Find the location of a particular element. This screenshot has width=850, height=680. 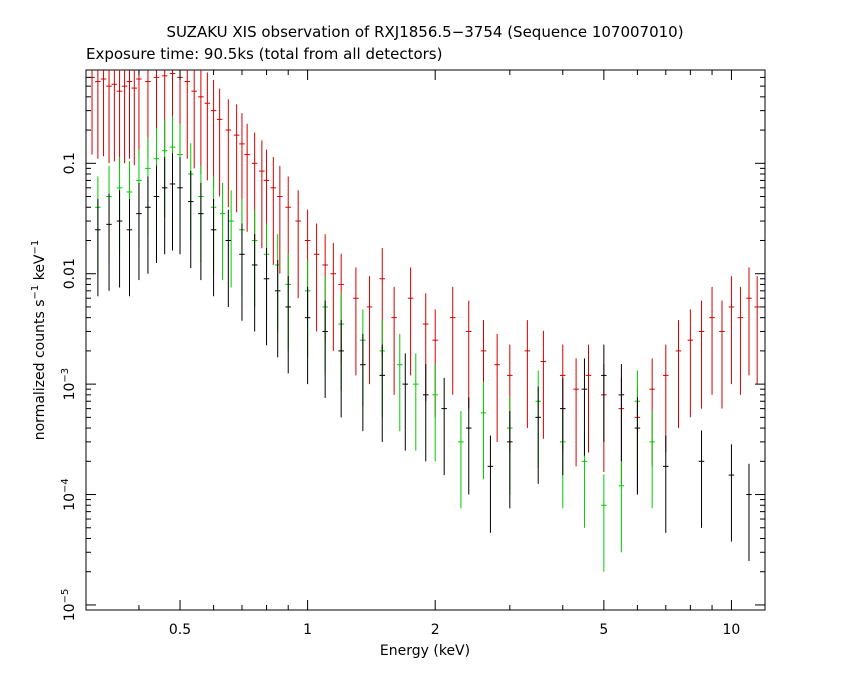

y-tick-label: 10−5 is located at coordinates (69, 605).